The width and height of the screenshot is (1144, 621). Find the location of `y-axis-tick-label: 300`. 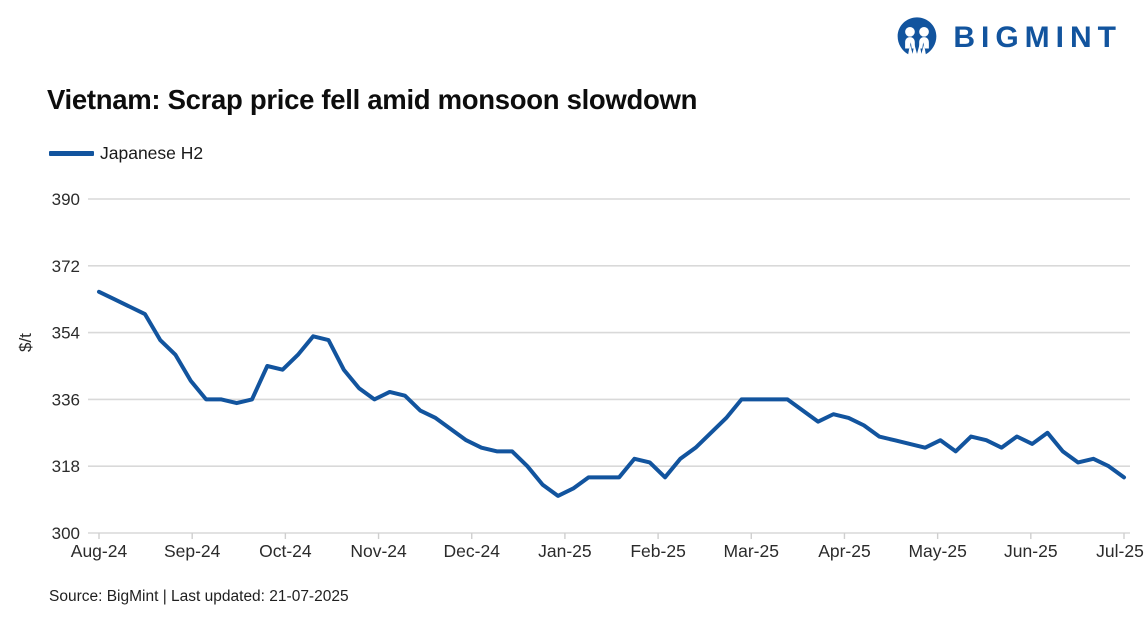

y-axis-tick-label: 300 is located at coordinates (66, 533).